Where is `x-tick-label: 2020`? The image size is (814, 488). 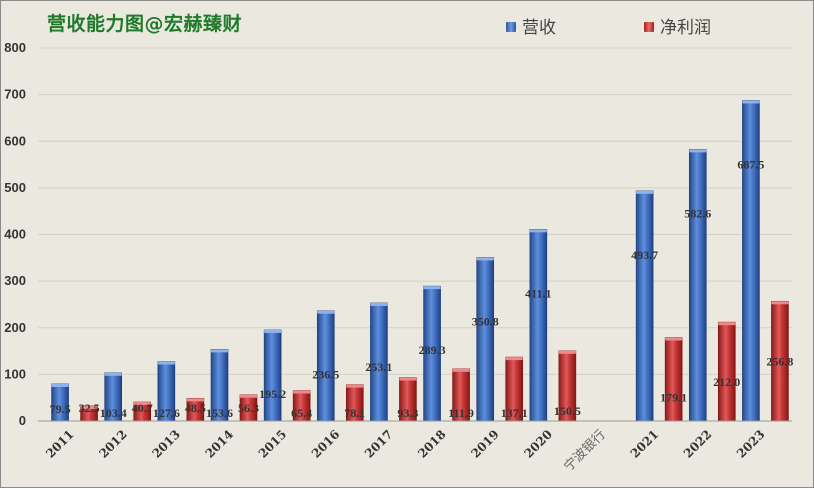
x-tick-label: 2020 is located at coordinates (538, 444).